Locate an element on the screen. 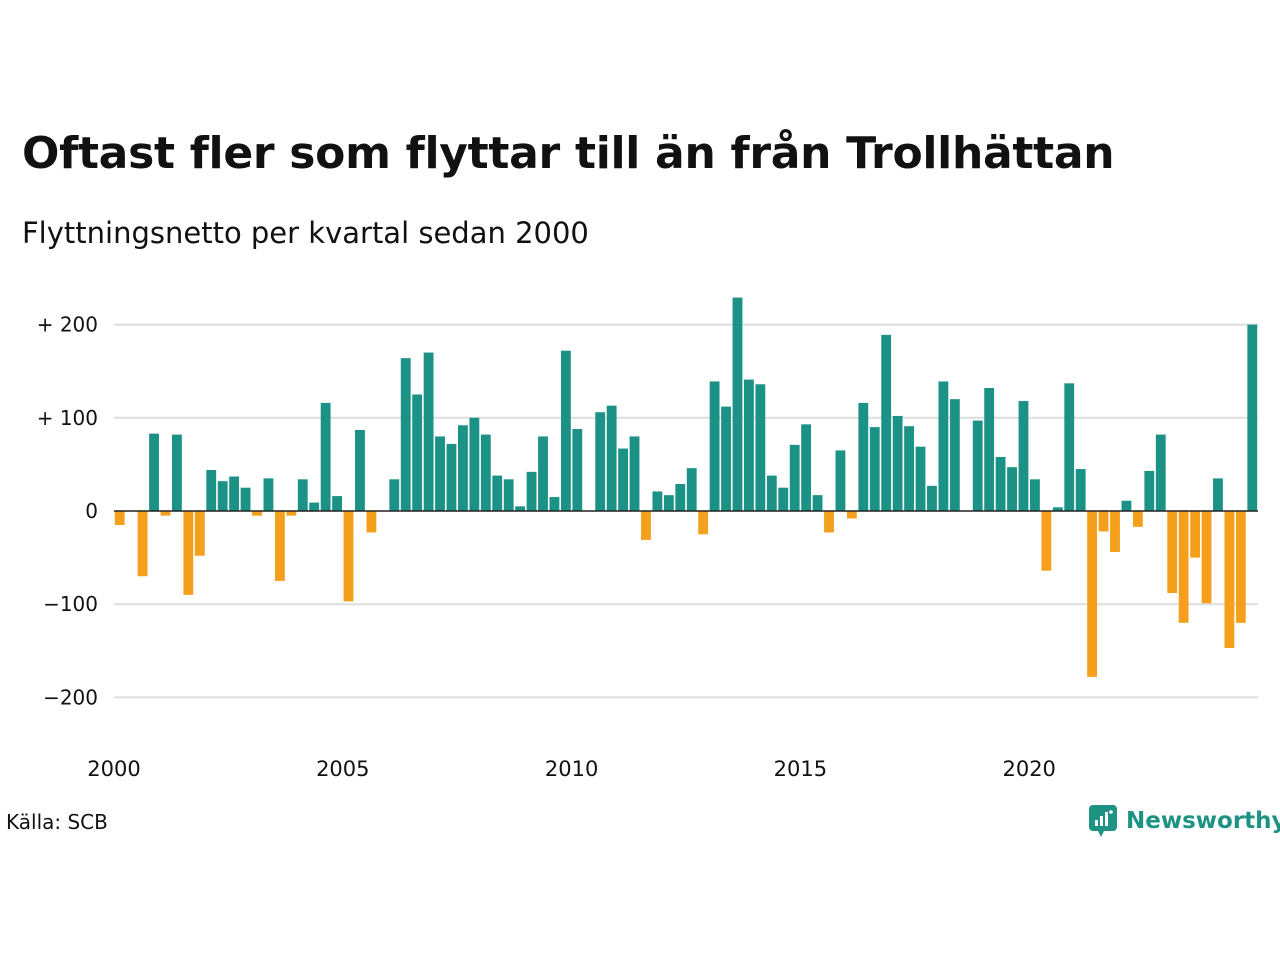 This screenshot has width=1280, height=960. x-tick-label: 2010 is located at coordinates (571, 769).